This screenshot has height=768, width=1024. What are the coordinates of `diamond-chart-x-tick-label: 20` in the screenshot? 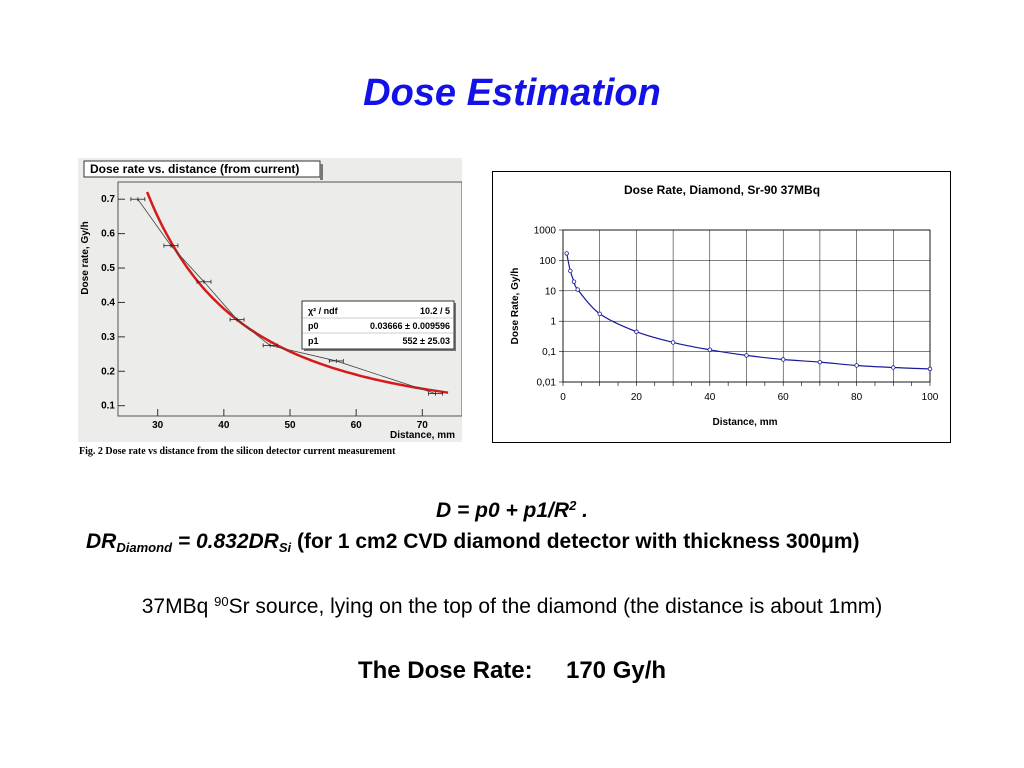 It's located at (637, 397).